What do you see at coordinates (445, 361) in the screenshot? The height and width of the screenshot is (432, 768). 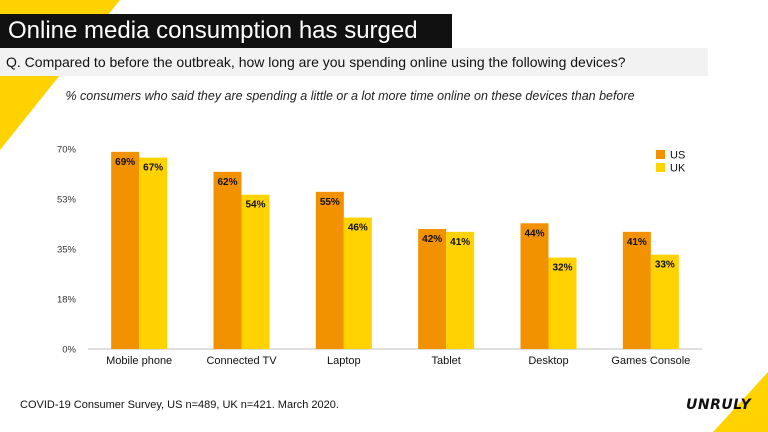 I see `category-label: Tablet` at bounding box center [445, 361].